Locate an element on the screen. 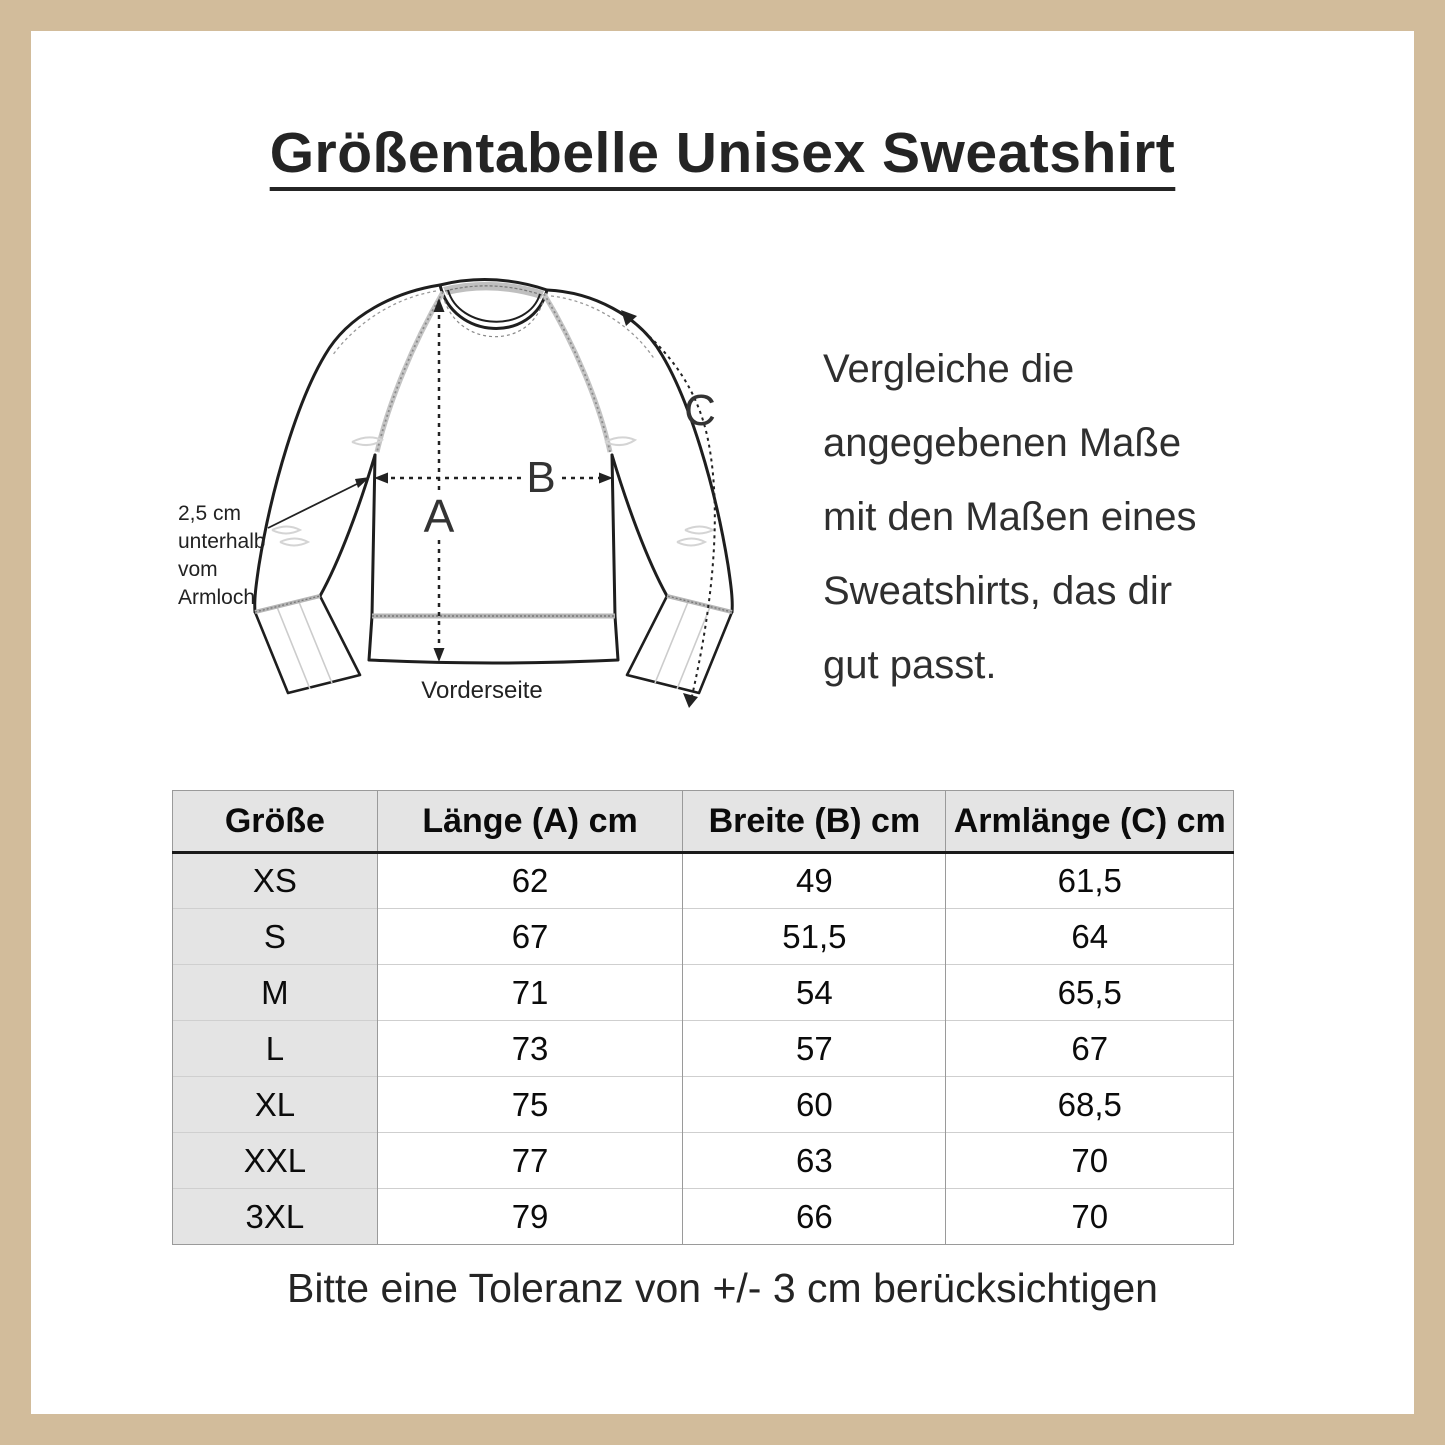  sweatshirt-outline is located at coordinates (493, 471).